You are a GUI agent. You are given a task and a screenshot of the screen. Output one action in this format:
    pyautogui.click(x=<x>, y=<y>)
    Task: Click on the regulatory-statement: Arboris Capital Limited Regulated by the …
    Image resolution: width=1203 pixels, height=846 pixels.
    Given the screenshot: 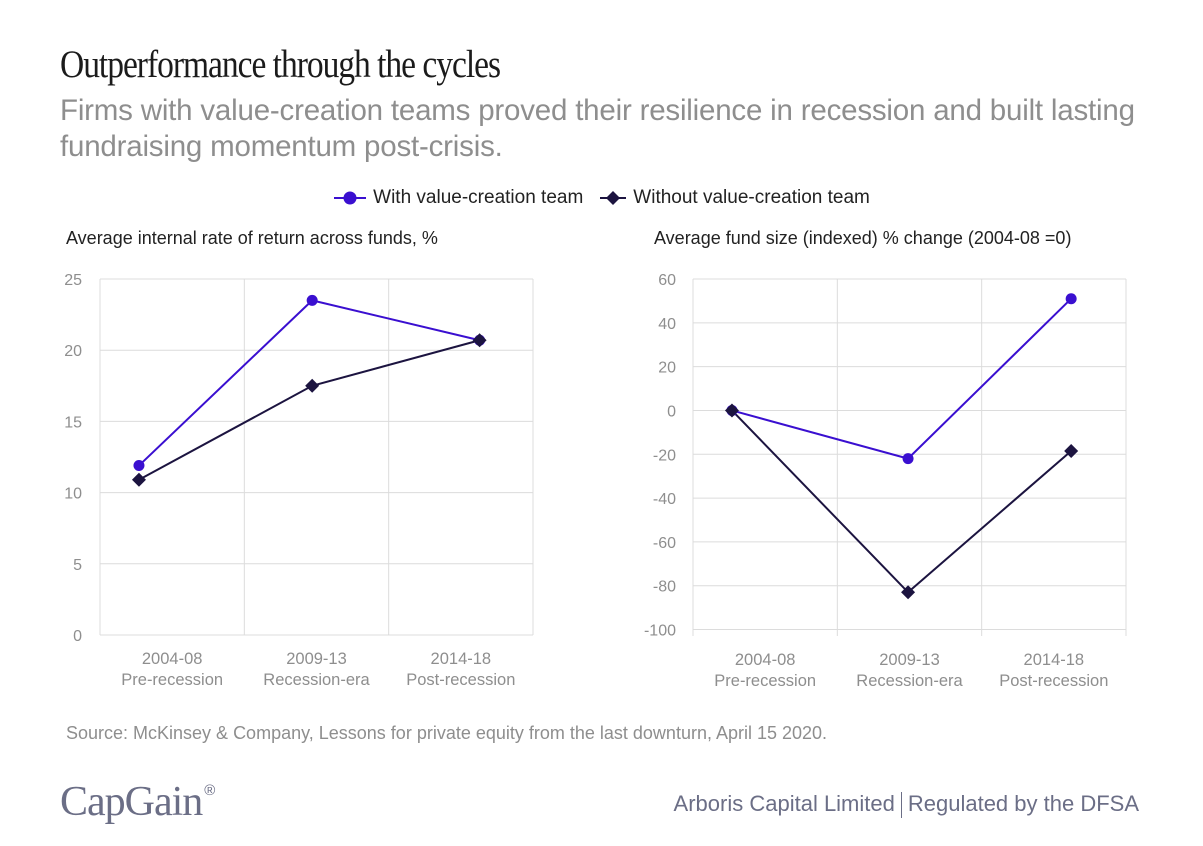 What is the action you would take?
    pyautogui.click(x=906, y=805)
    